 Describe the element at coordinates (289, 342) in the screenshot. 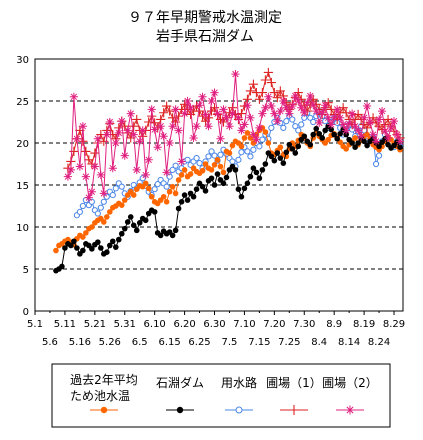

I see `x-tick-label: 7.25` at that location.